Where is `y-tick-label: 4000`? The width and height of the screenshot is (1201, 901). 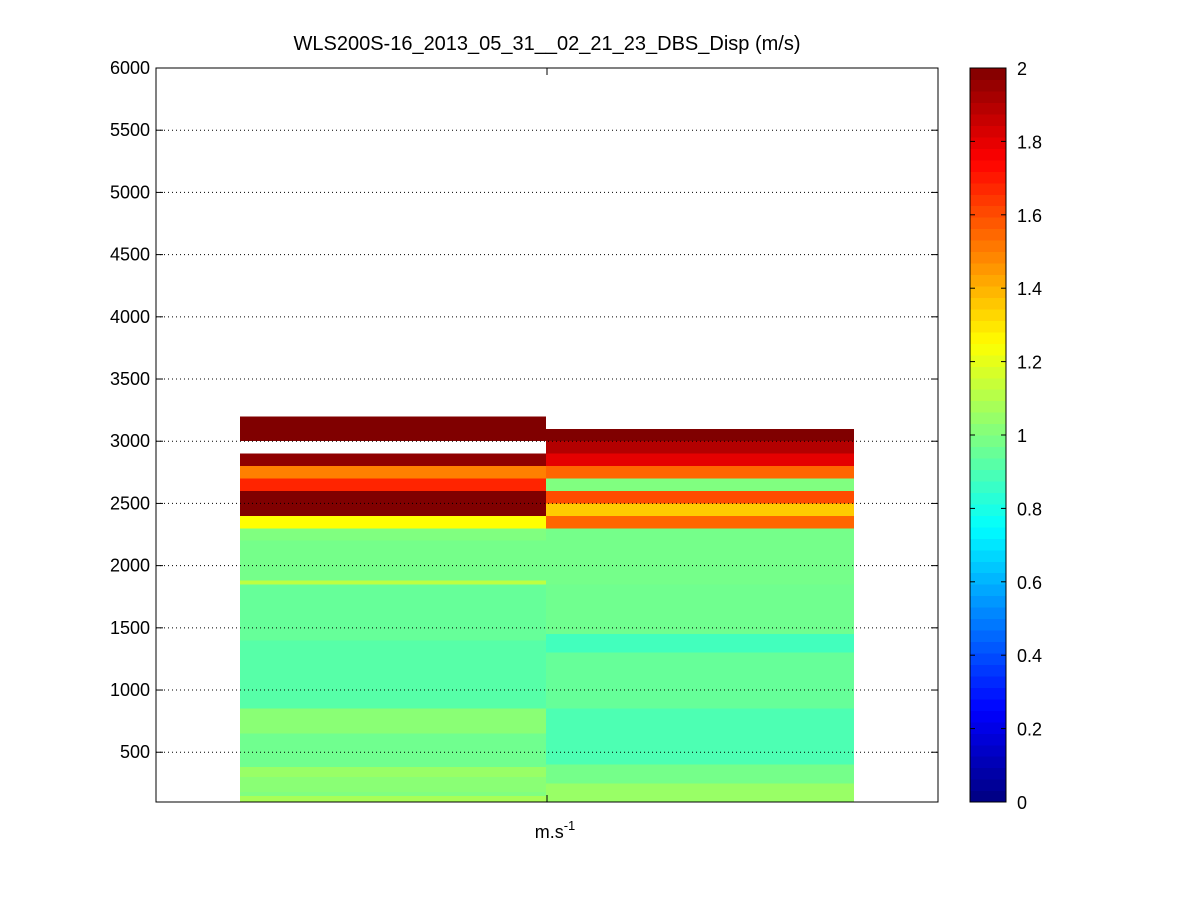
y-tick-label: 4000 is located at coordinates (130, 317).